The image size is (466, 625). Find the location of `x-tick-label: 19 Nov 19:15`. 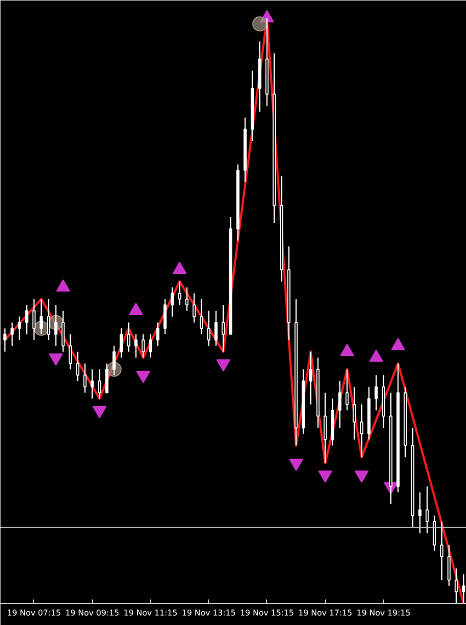

x-tick-label: 19 Nov 19:15 is located at coordinates (383, 613).